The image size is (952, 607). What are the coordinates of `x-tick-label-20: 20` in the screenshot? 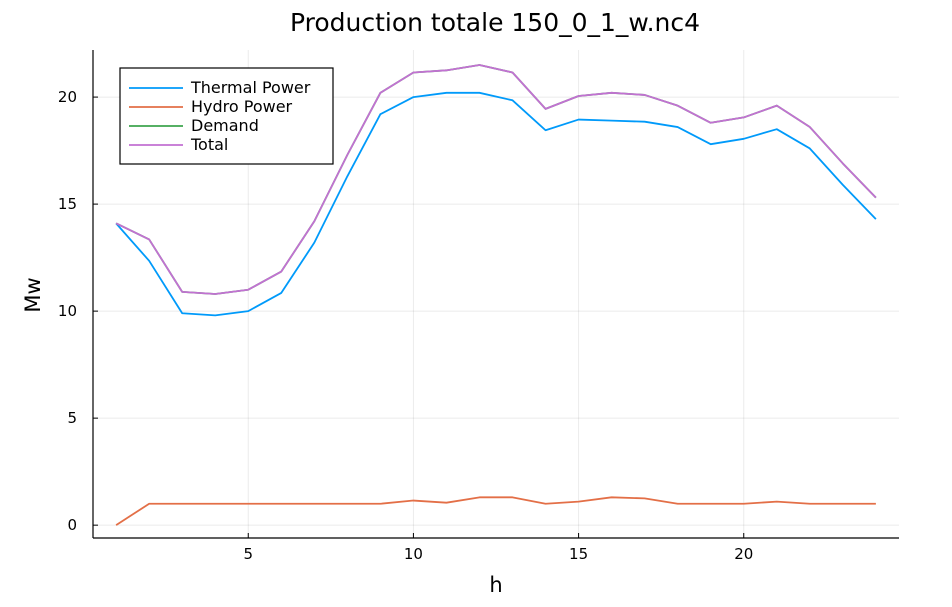 It's located at (743, 554).